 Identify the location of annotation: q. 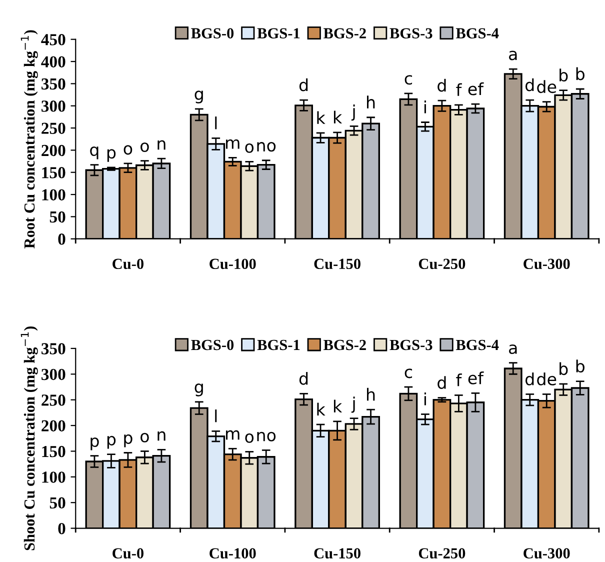
(94, 153).